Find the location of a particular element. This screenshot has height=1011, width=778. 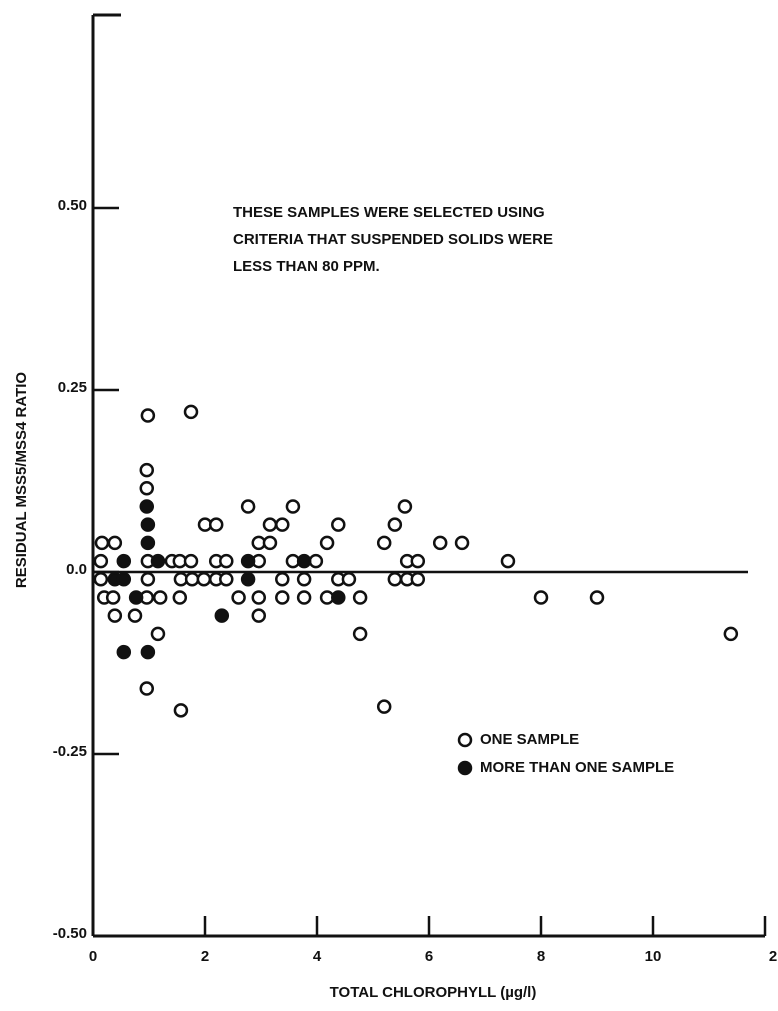

y-tick-label: 0.50 is located at coordinates (72, 205).